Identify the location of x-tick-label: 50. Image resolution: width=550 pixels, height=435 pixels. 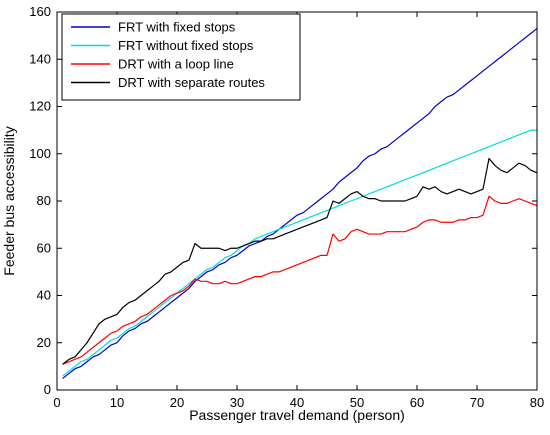
(357, 402).